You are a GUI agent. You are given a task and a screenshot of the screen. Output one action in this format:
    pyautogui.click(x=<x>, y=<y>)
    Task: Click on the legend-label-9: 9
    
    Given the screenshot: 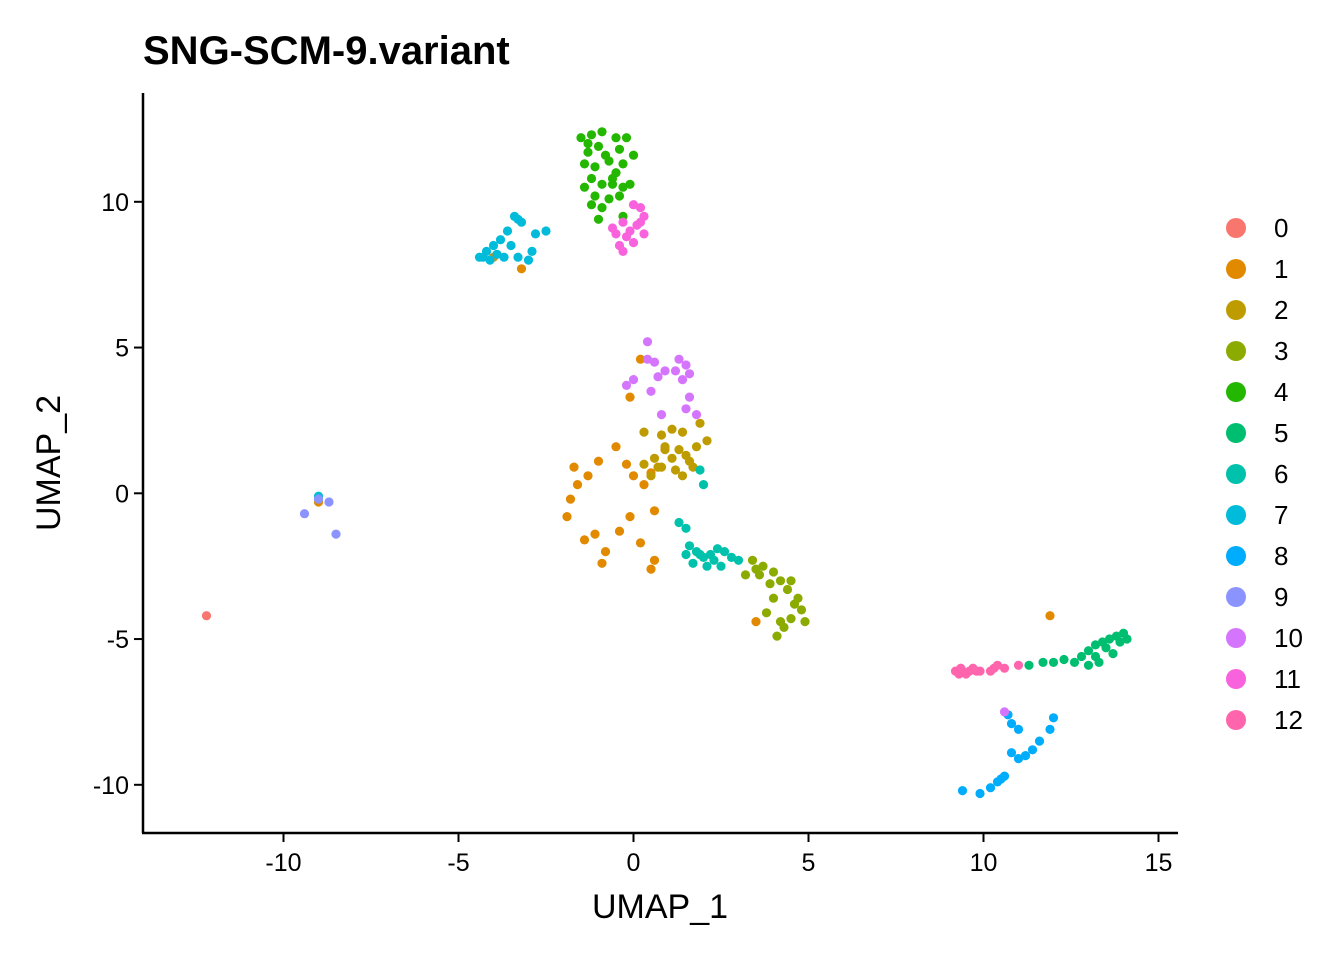 What is the action you would take?
    pyautogui.click(x=1281, y=597)
    